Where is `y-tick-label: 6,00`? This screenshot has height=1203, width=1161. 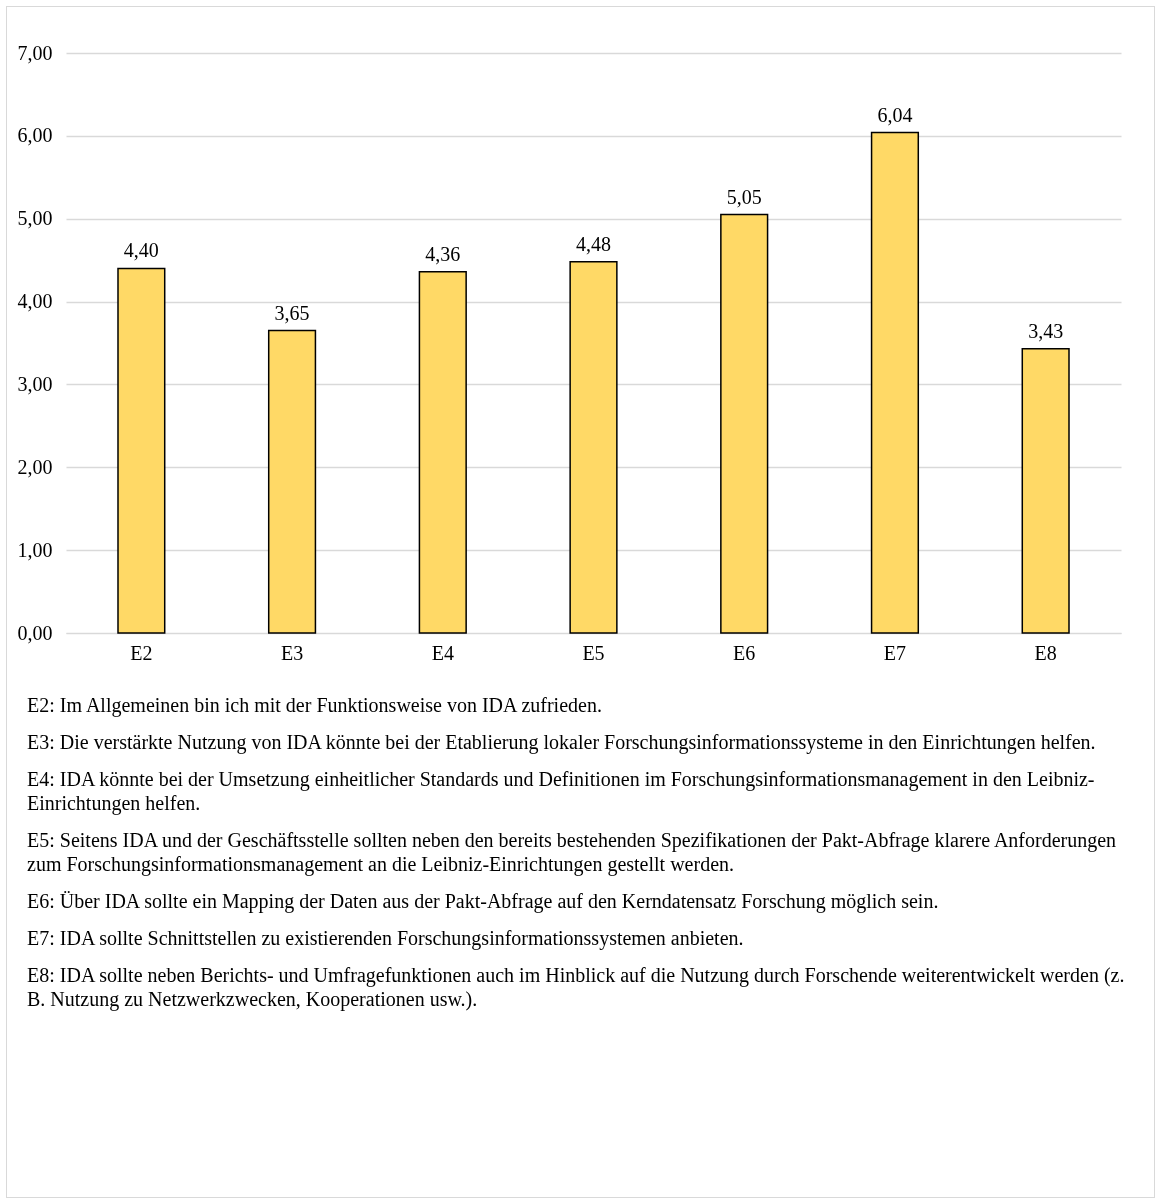 y-tick-label: 6,00 is located at coordinates (35, 135).